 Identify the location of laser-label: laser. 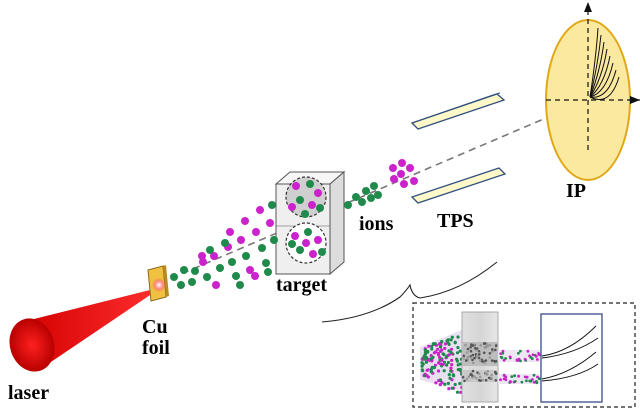
(28, 393).